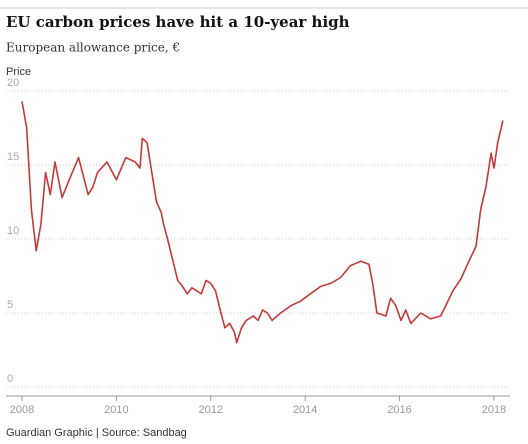  Describe the element at coordinates (494, 410) in the screenshot. I see `x-tick-label: 2018` at that location.